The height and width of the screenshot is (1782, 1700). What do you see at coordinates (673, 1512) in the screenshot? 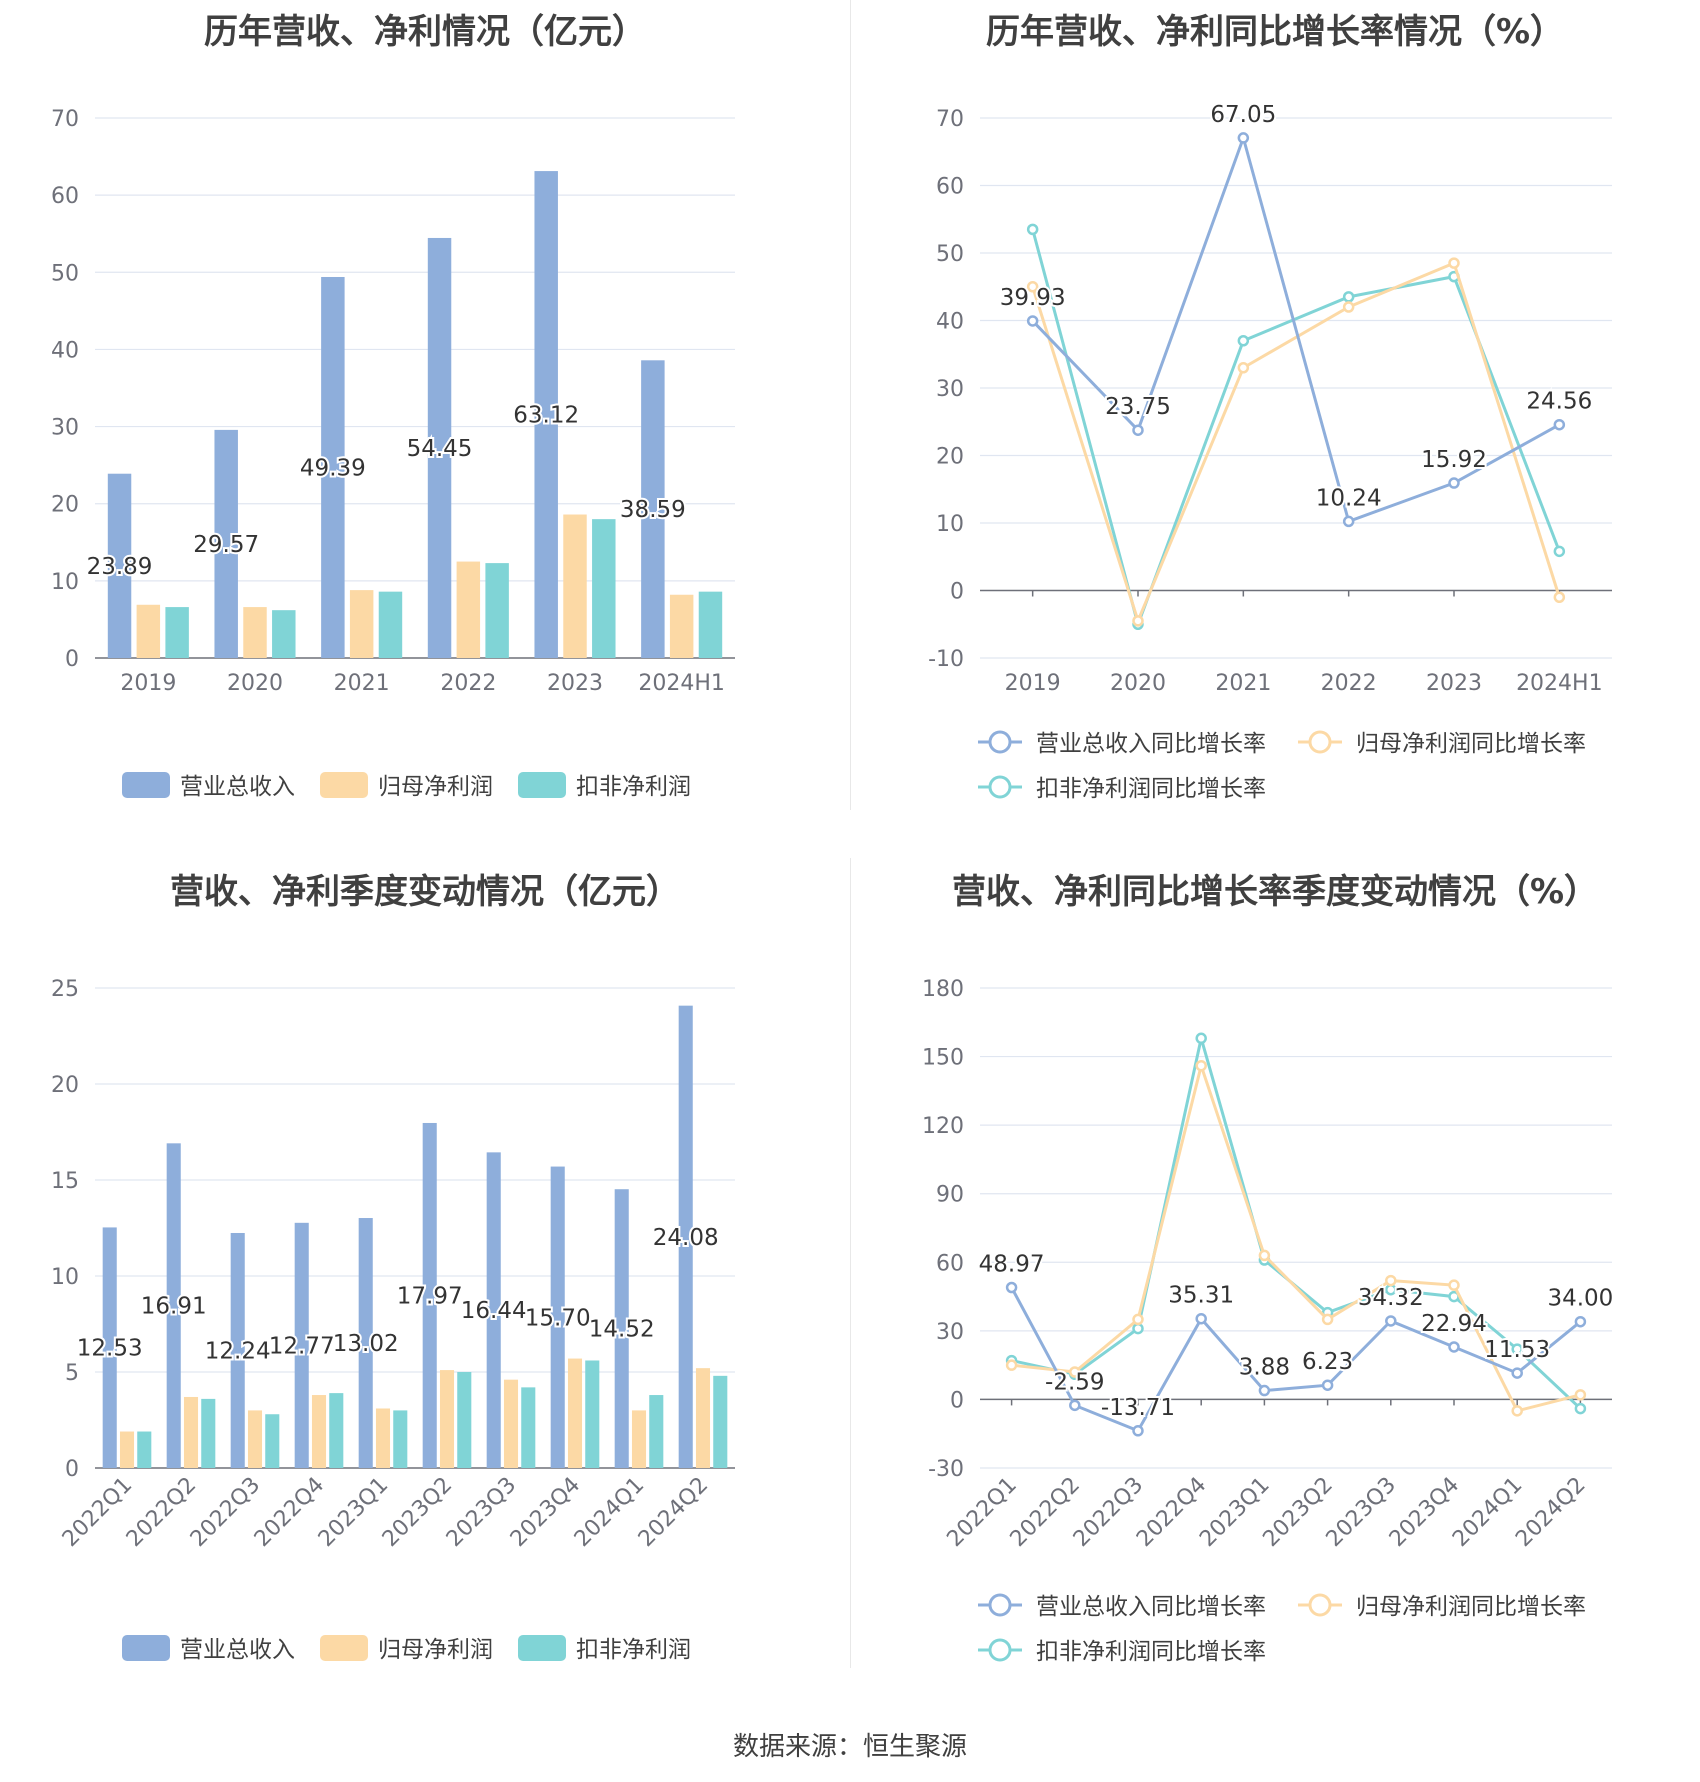
I see `x-tick-label: 2024Q2` at bounding box center [673, 1512].